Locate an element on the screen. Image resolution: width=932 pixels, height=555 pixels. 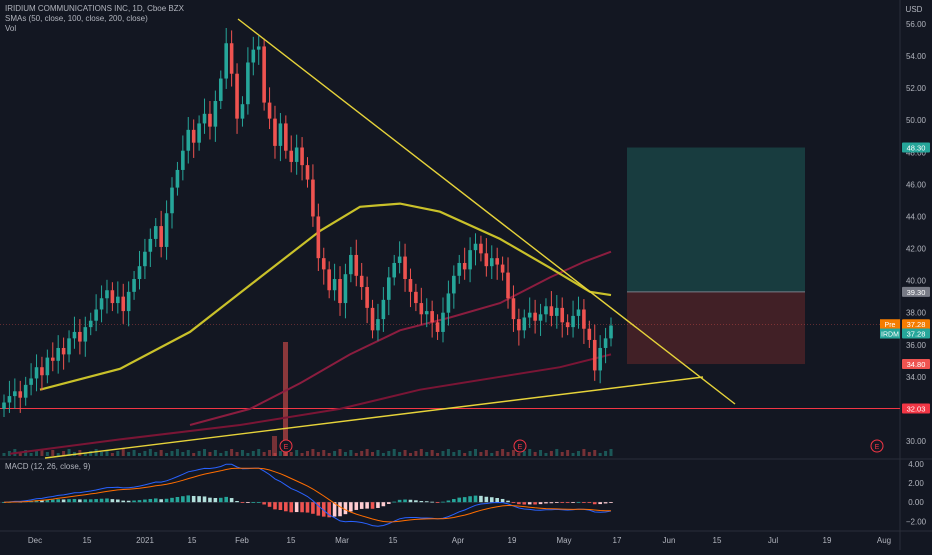
macd-legend: MACD (12, 26, close, 9) is located at coordinates (48, 466).